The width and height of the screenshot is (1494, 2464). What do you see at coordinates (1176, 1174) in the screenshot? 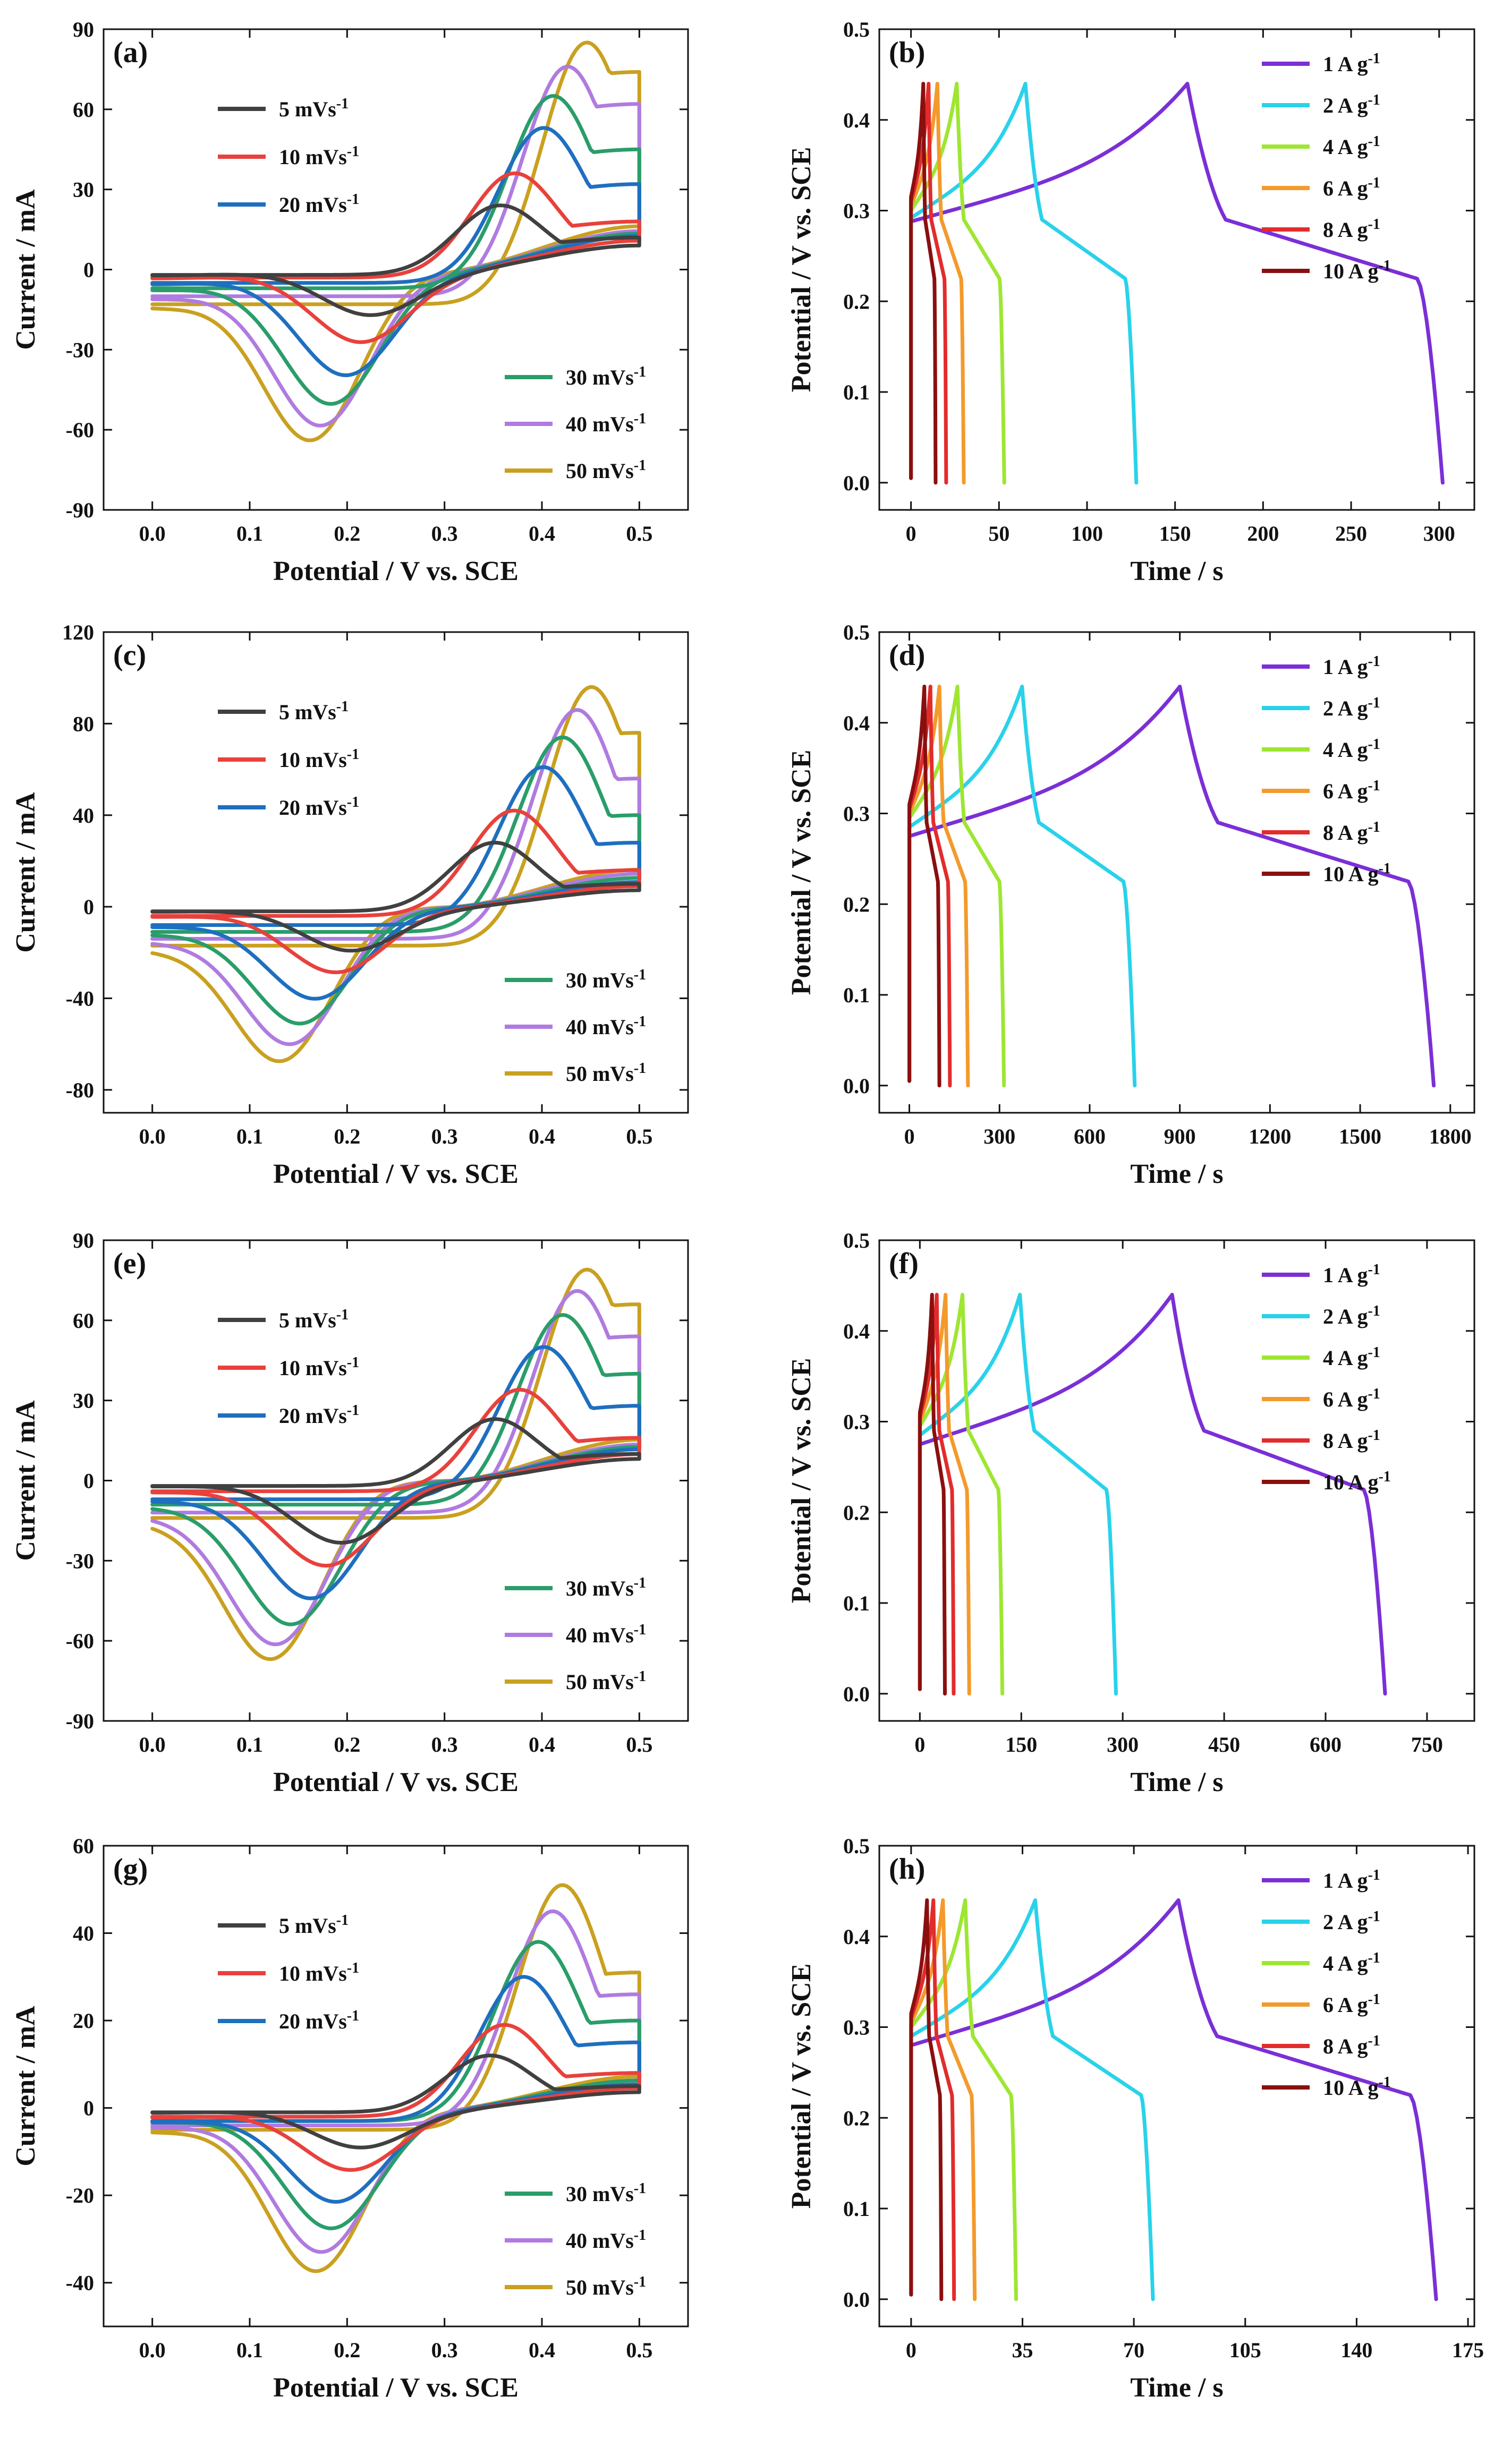
I see `x-axis-label: Time / s` at bounding box center [1176, 1174].